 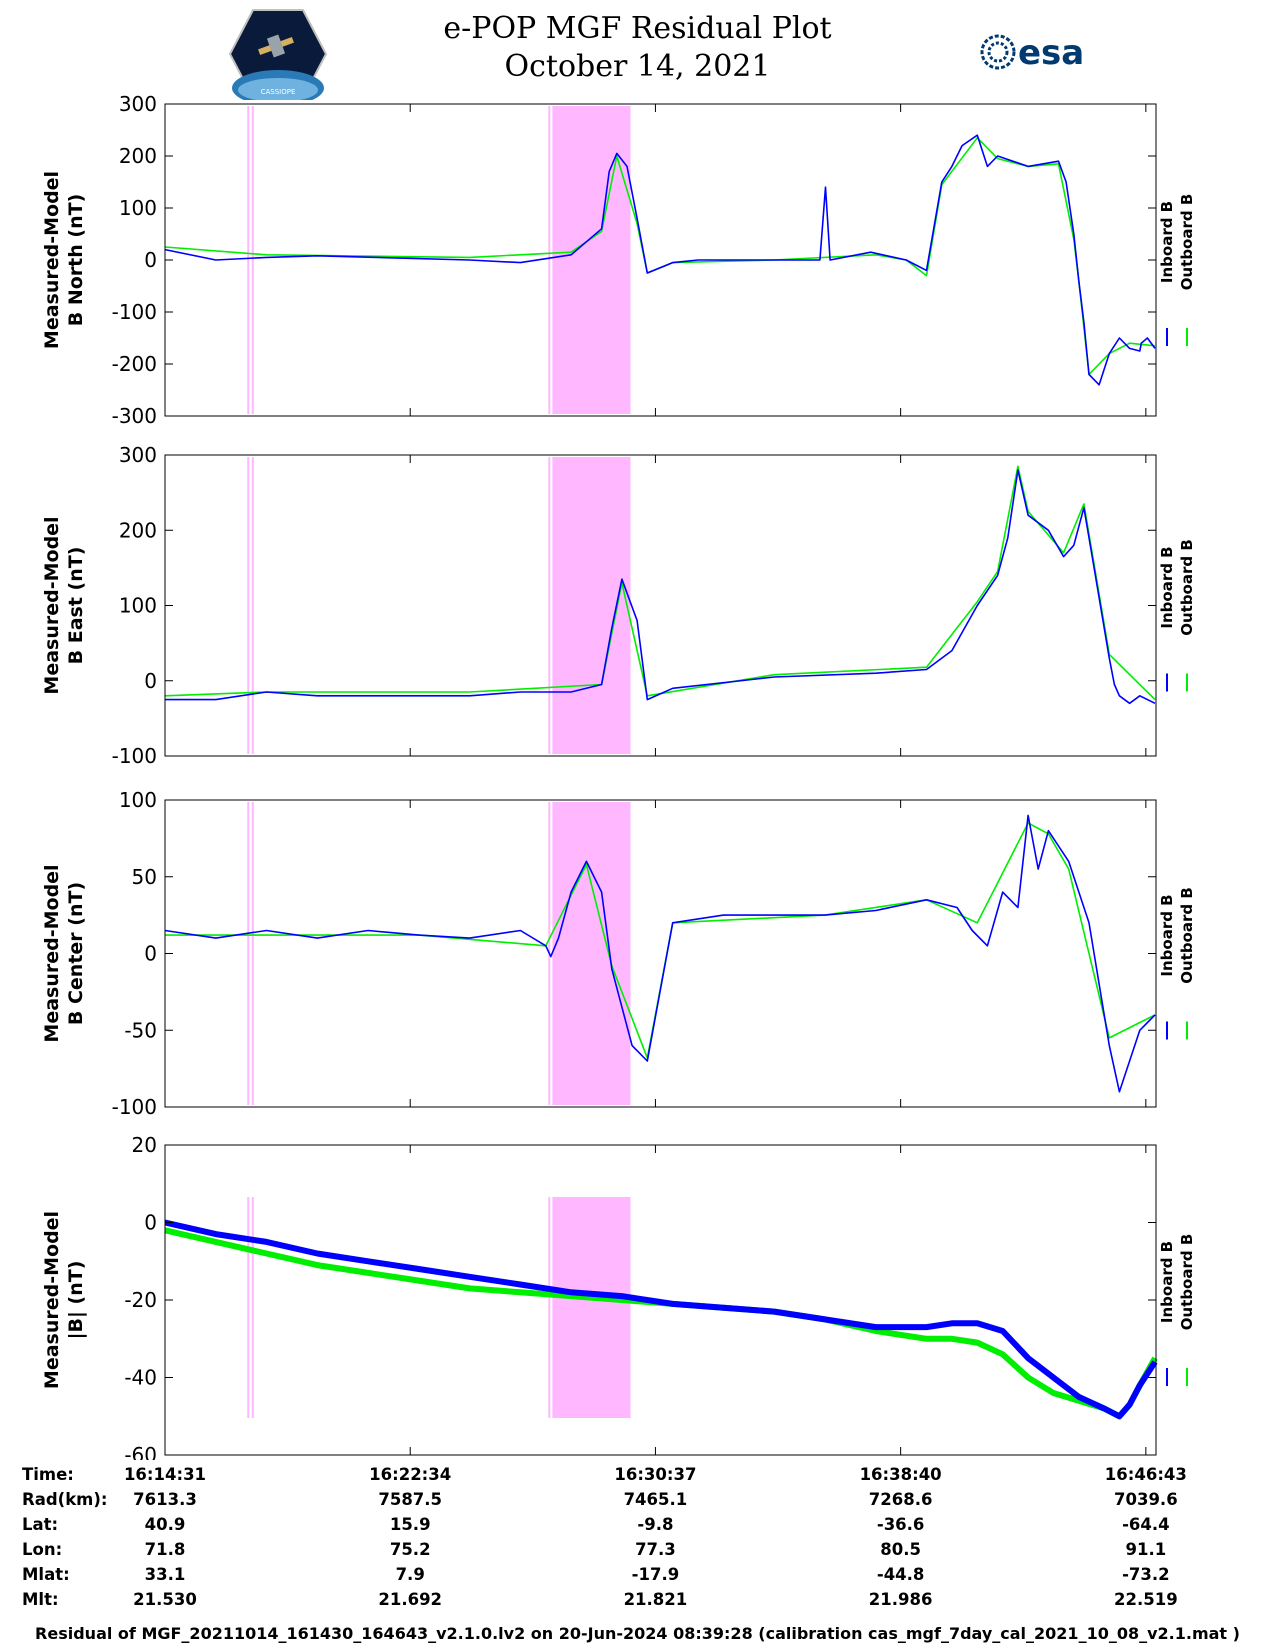 What do you see at coordinates (150, 260) in the screenshot?
I see `y-tick-label-0-3: 0` at bounding box center [150, 260].